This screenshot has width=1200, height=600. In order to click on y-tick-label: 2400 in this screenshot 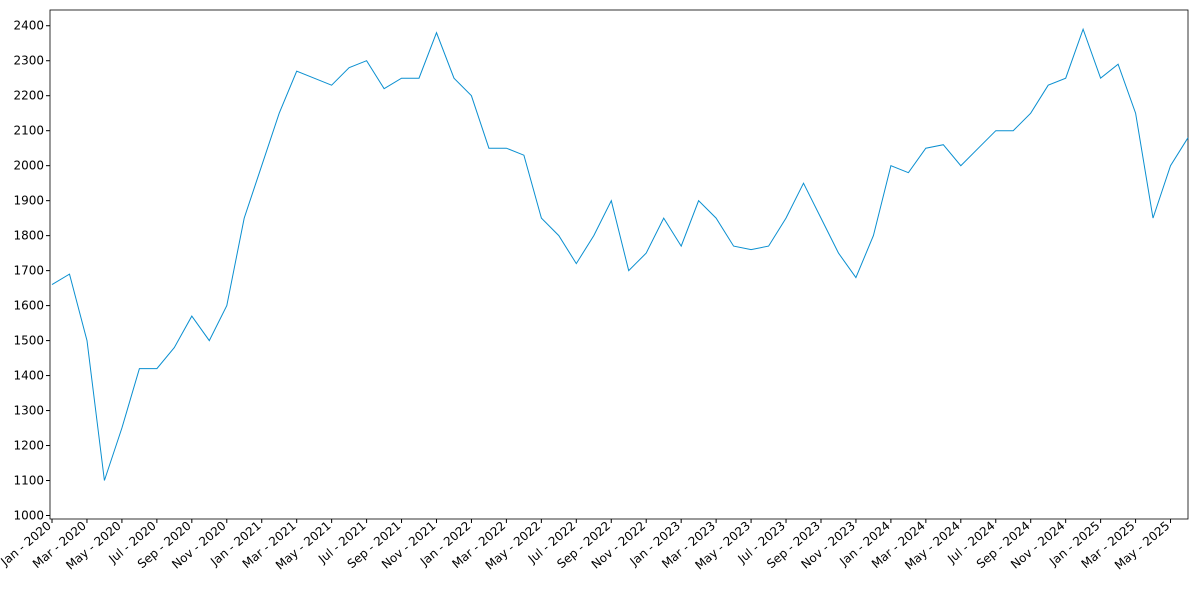, I will do `click(28, 26)`.